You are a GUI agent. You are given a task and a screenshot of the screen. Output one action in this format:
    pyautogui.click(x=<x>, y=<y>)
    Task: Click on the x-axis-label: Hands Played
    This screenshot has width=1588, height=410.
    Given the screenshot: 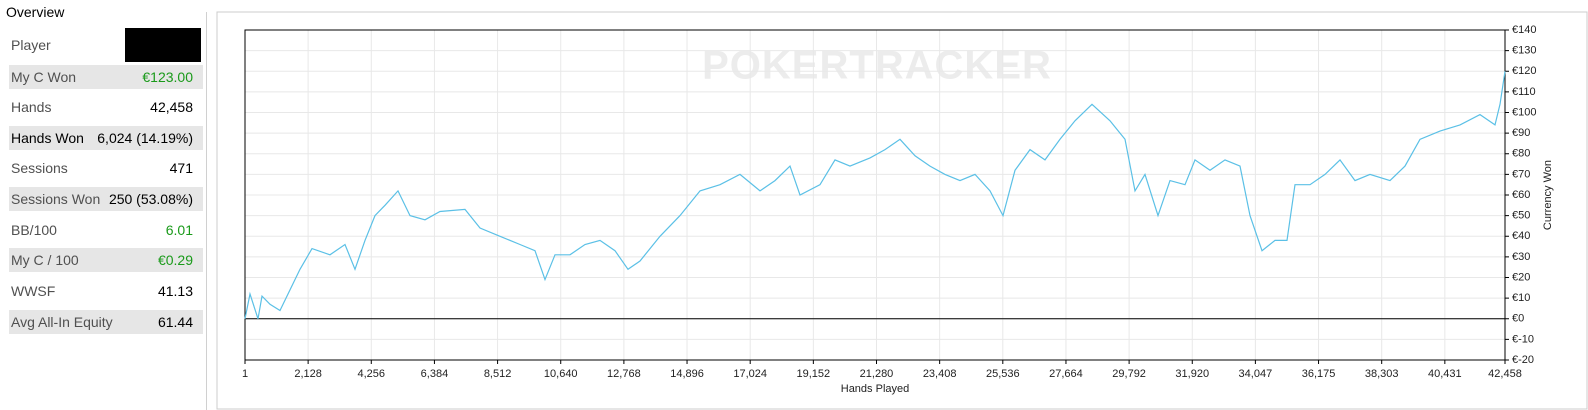 What is the action you would take?
    pyautogui.click(x=875, y=389)
    